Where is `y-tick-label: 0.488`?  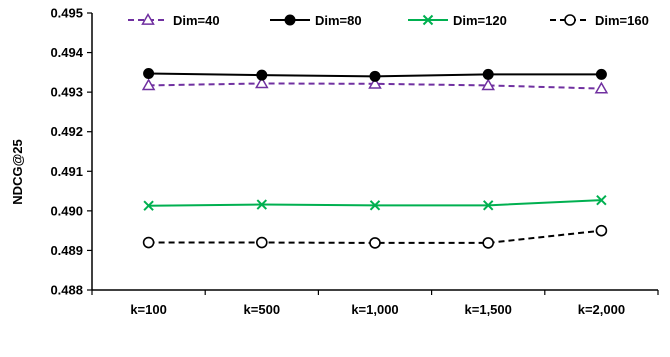 y-tick-label: 0.488 is located at coordinates (66, 290).